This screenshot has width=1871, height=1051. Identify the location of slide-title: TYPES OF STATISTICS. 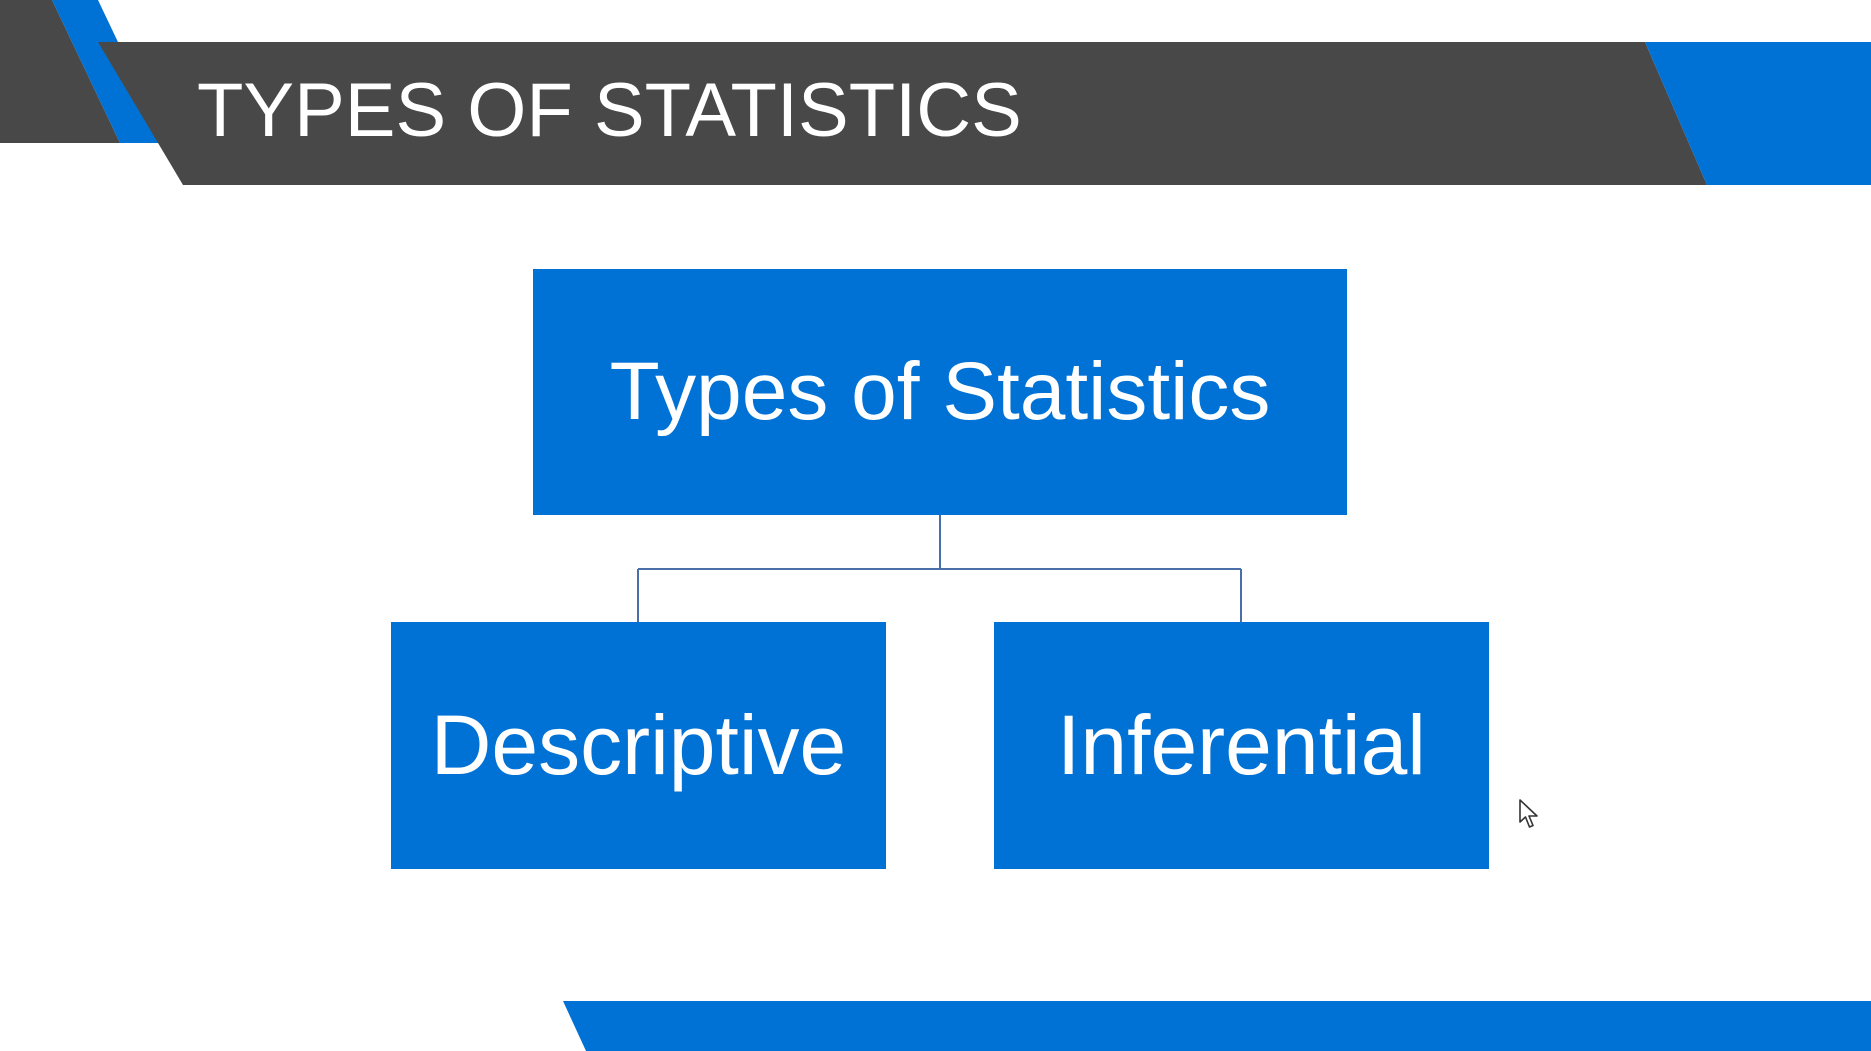
(609, 110).